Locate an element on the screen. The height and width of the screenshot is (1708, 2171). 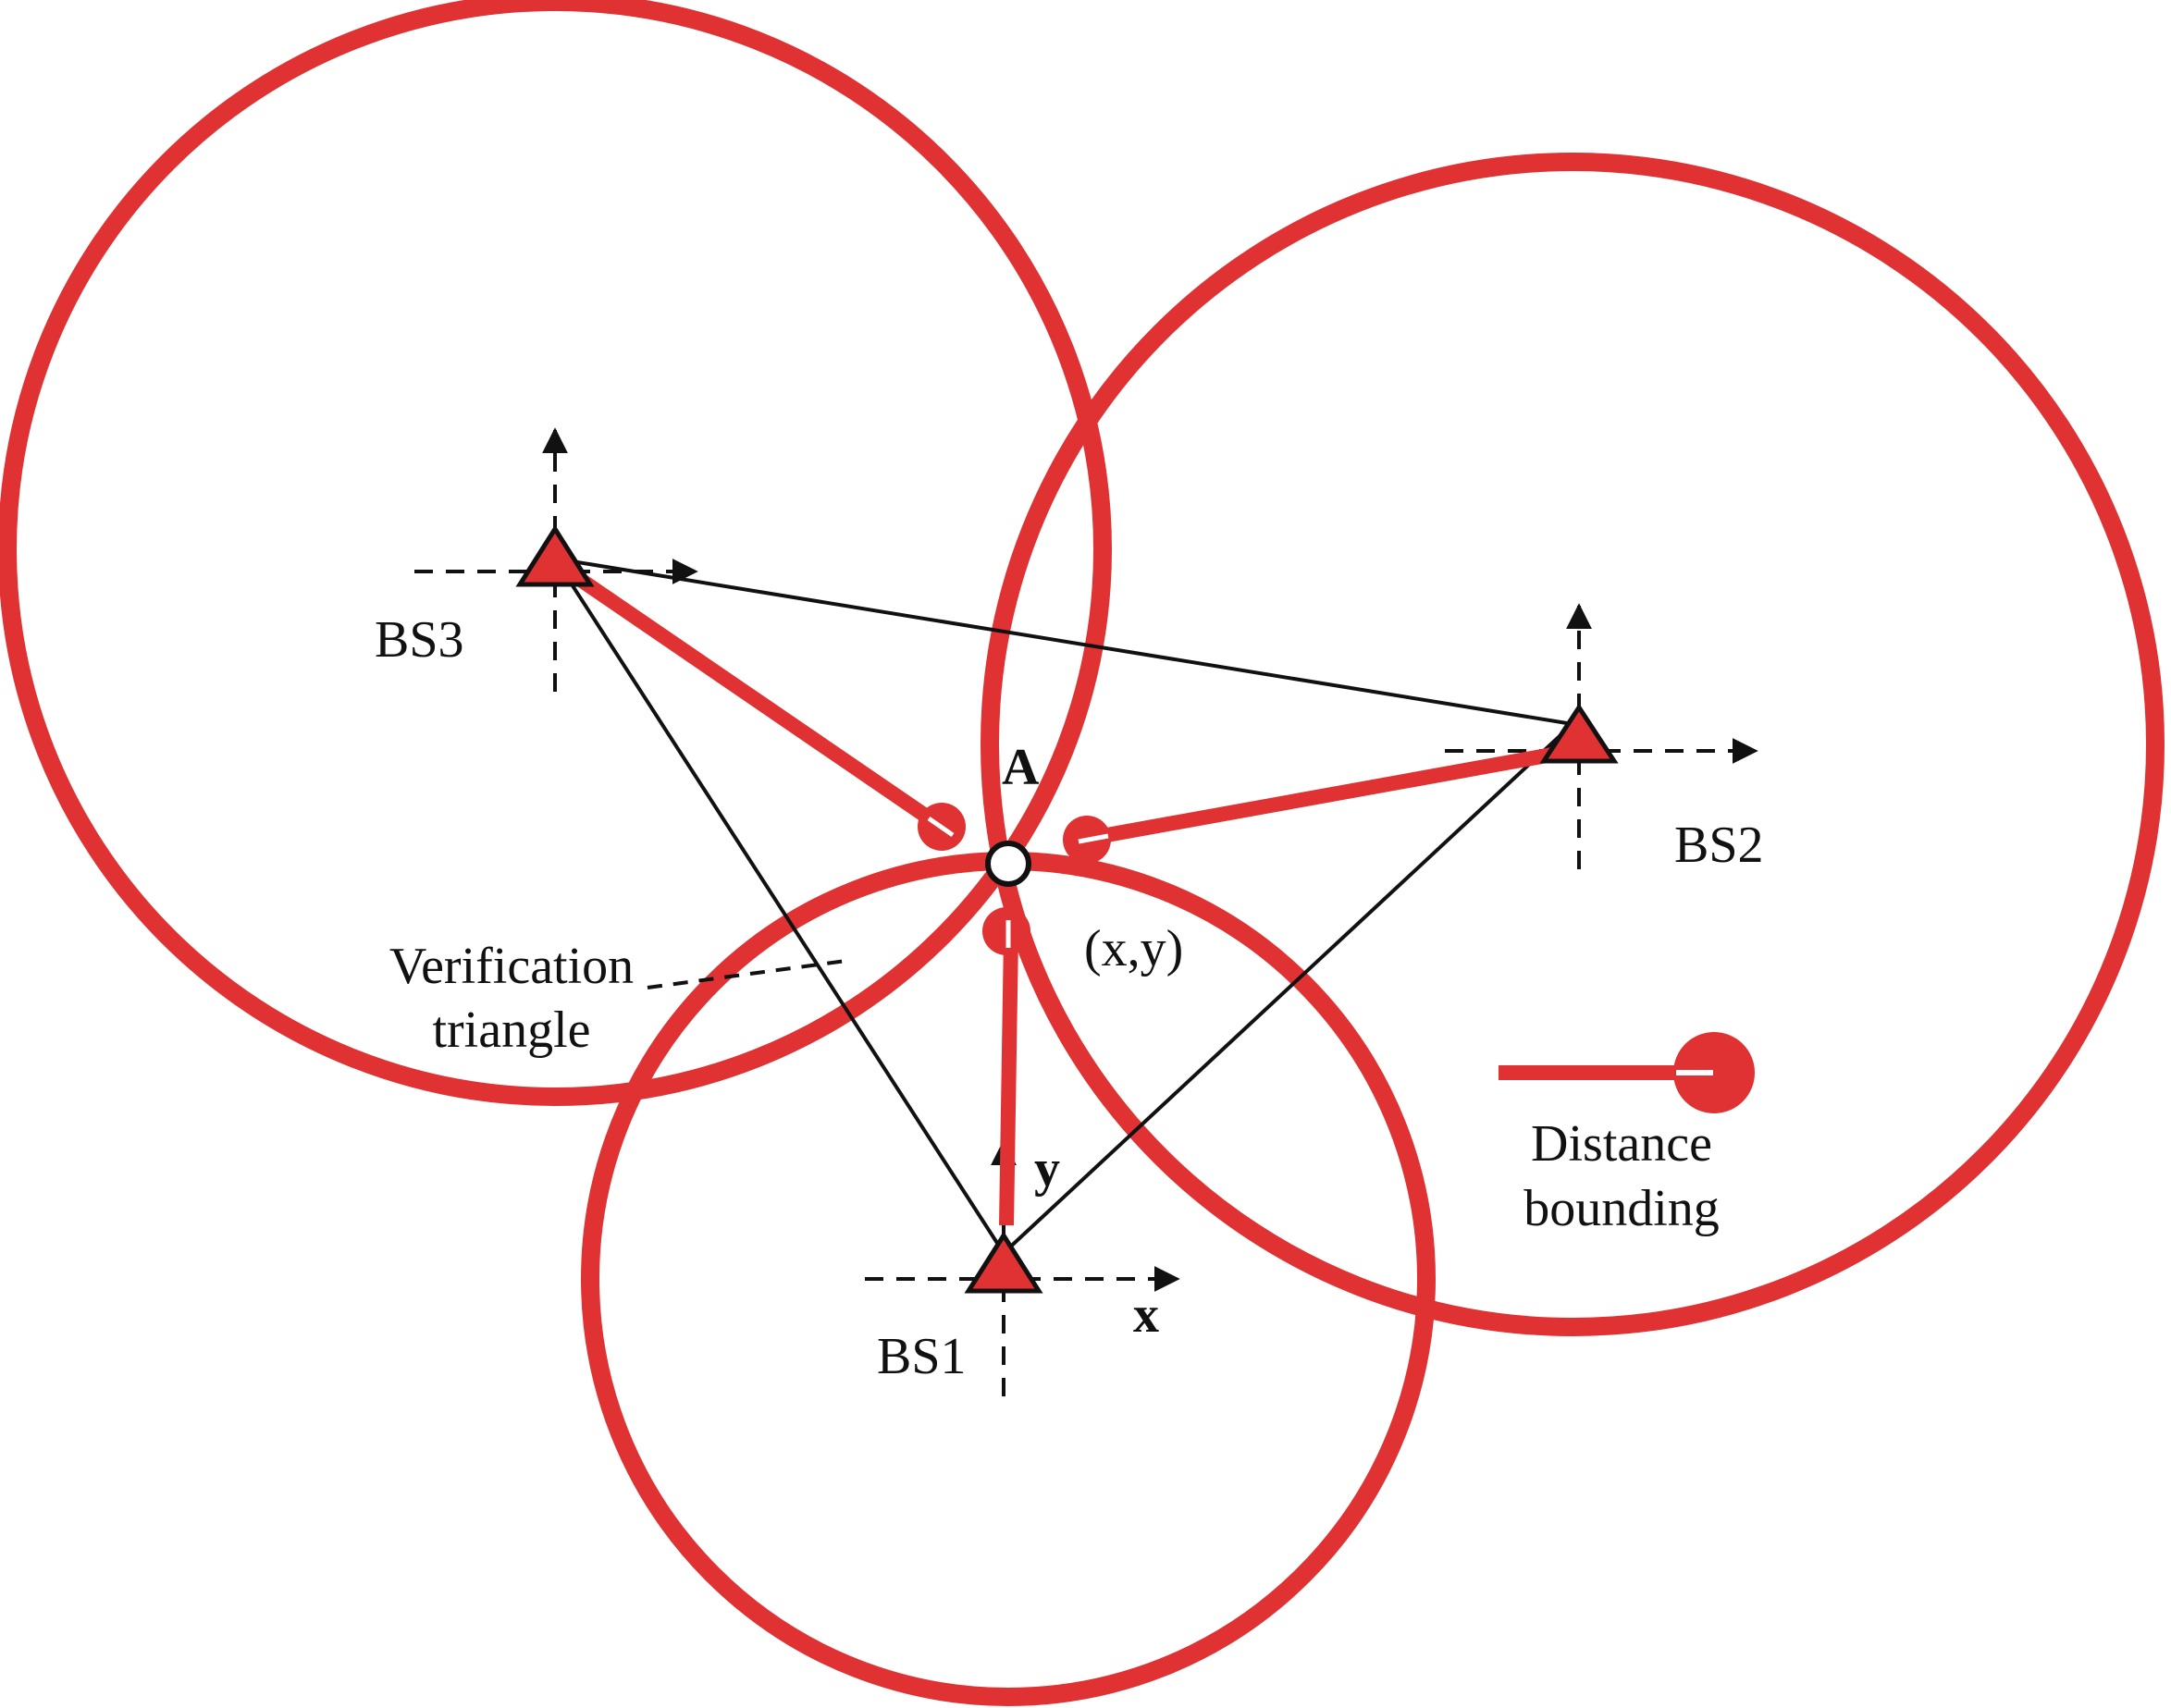
bs3-ray is located at coordinates (745, 693).